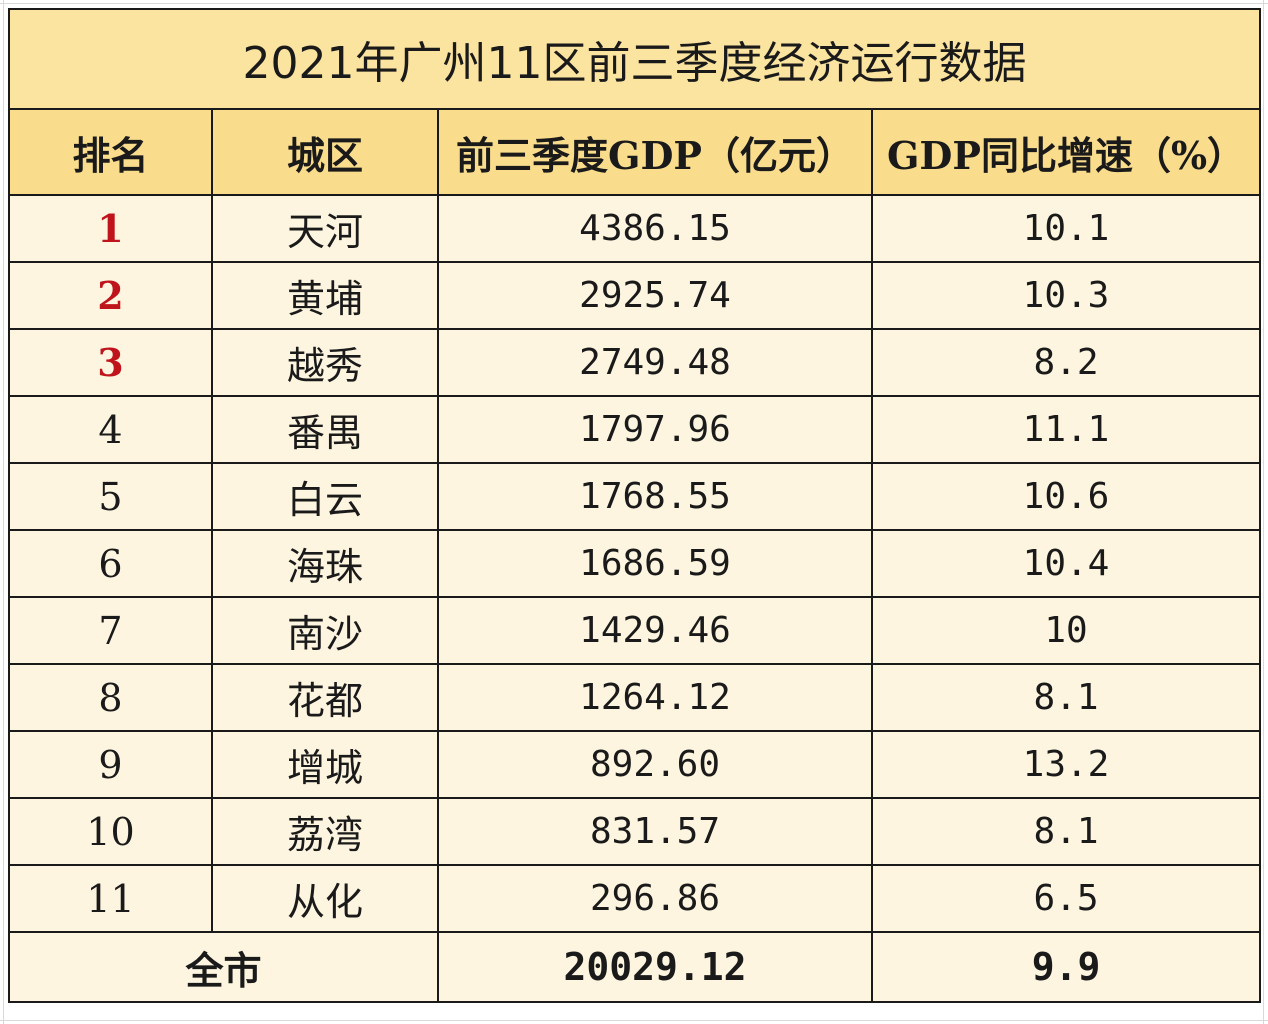  I want to click on table-row: 1 天河 4386.15 10.1, so click(635, 228).